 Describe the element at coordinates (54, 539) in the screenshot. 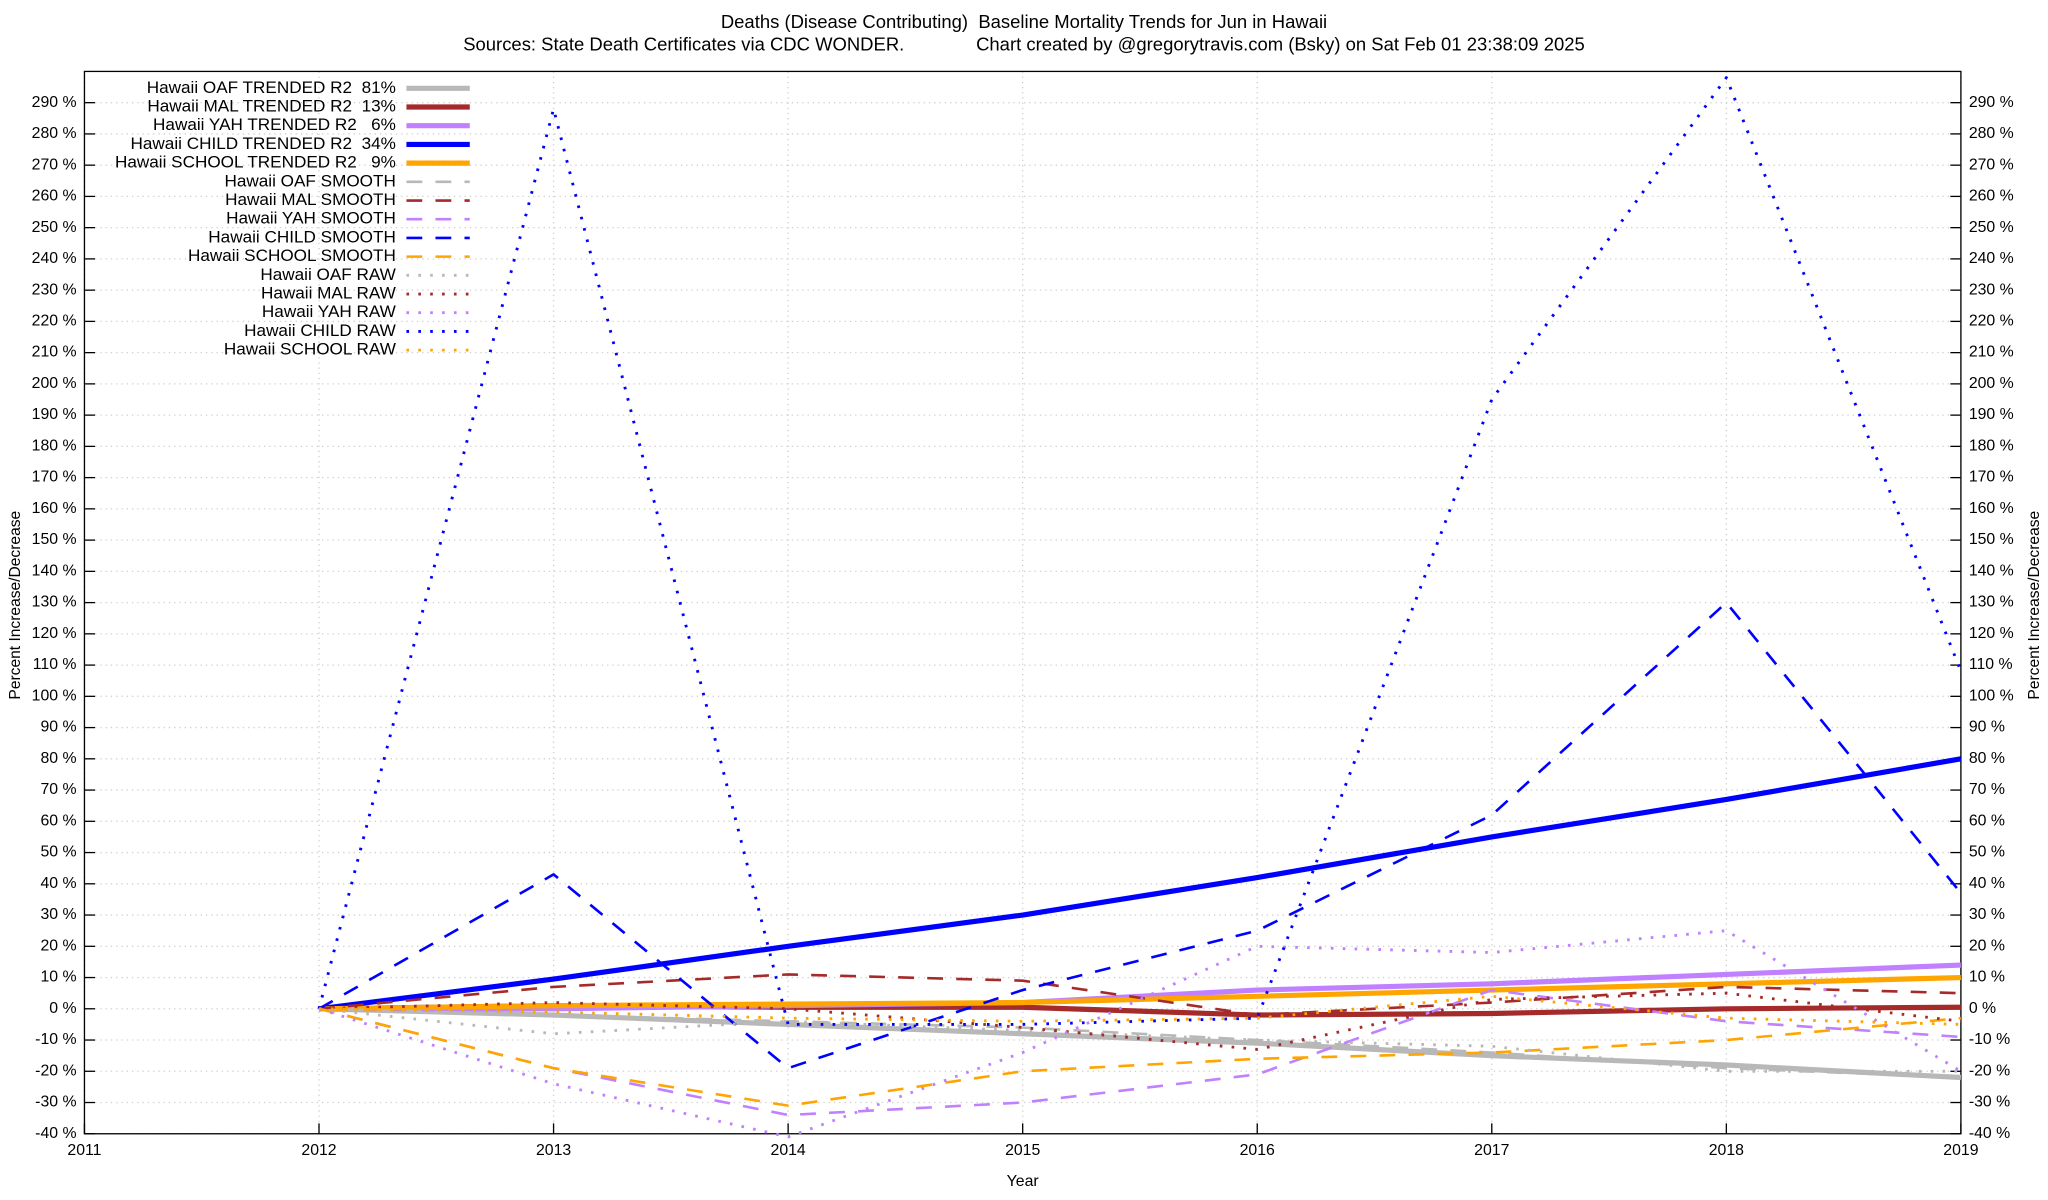

I see `y-tick-label: 150 %` at that location.